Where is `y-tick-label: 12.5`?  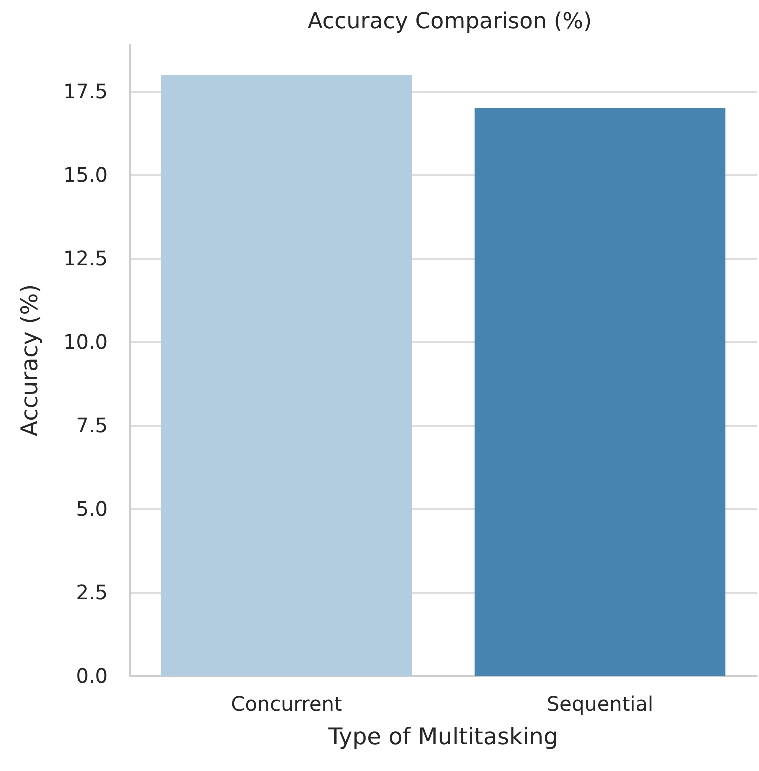 y-tick-label: 12.5 is located at coordinates (85, 258).